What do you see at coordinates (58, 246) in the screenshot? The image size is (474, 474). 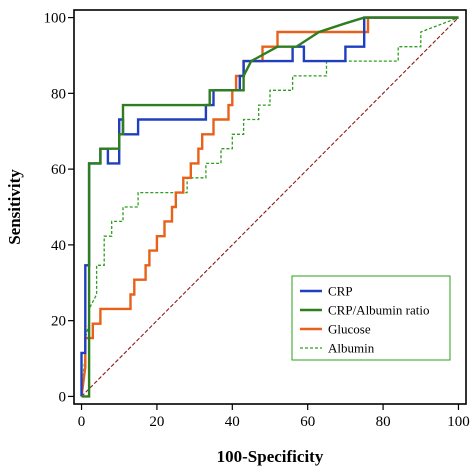 I see `y-tick-label: 40` at bounding box center [58, 246].